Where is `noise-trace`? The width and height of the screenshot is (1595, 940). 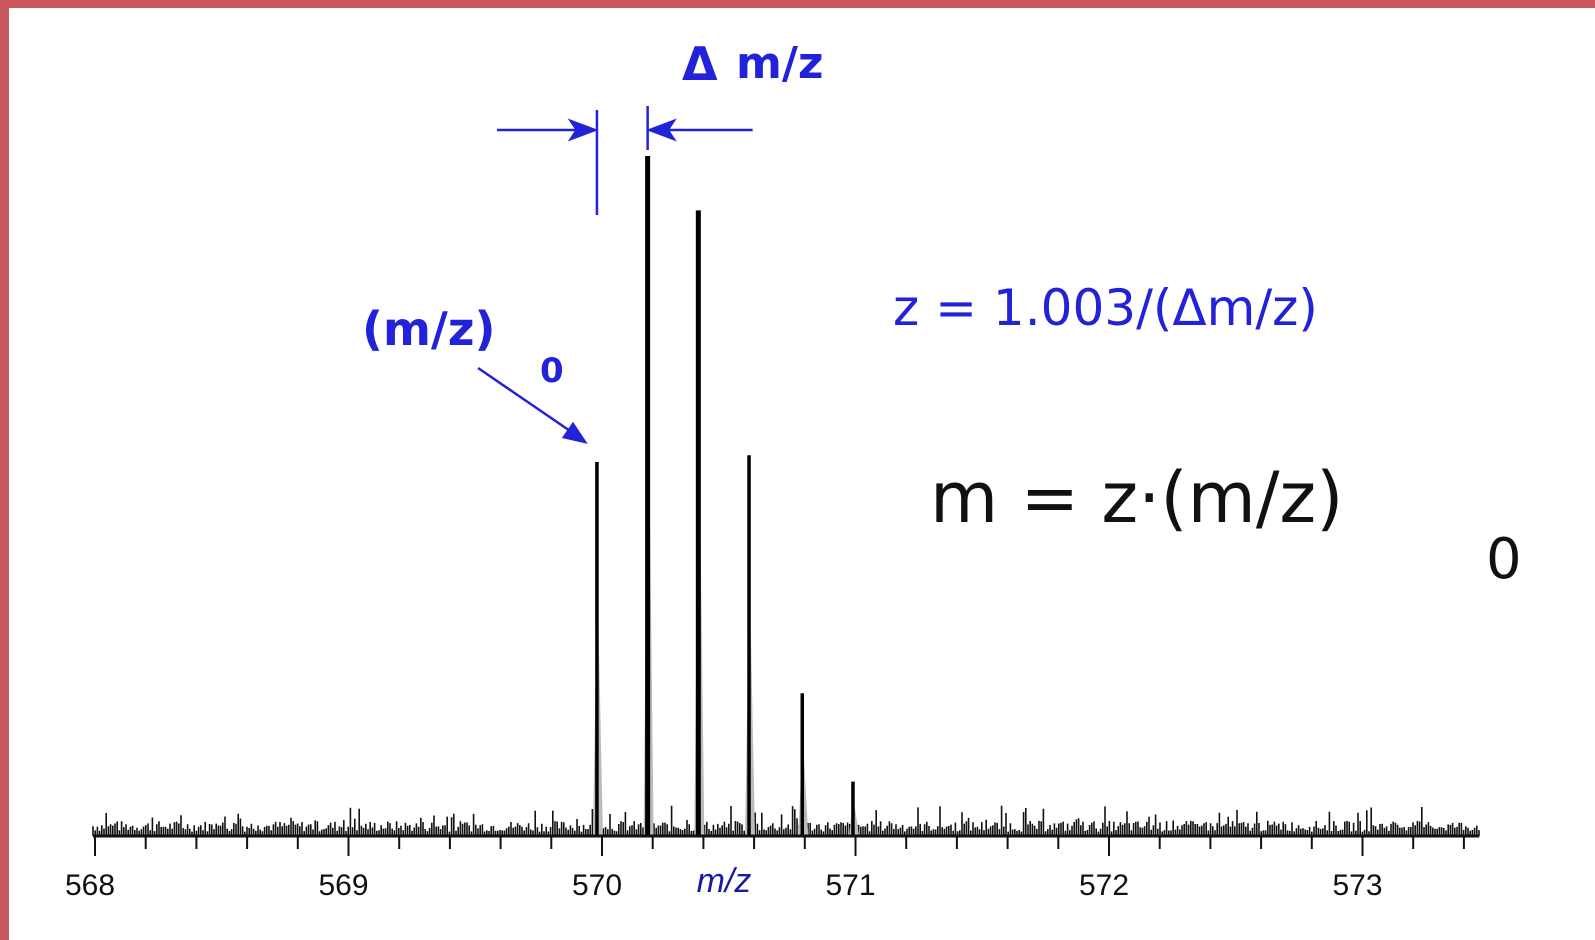 noise-trace is located at coordinates (786, 820).